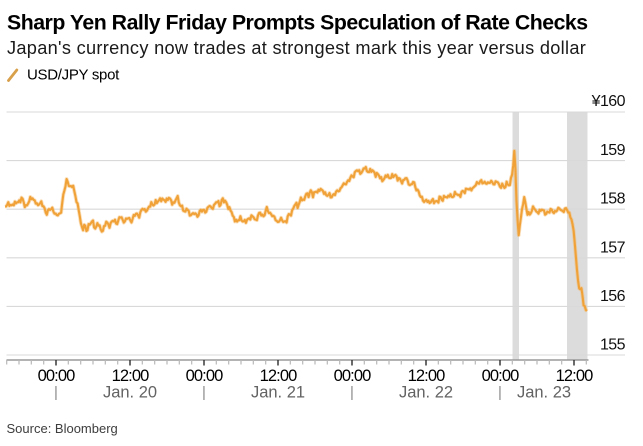 This screenshot has width=643, height=446. I want to click on svg-text: USD/JPY spot, so click(73, 75).